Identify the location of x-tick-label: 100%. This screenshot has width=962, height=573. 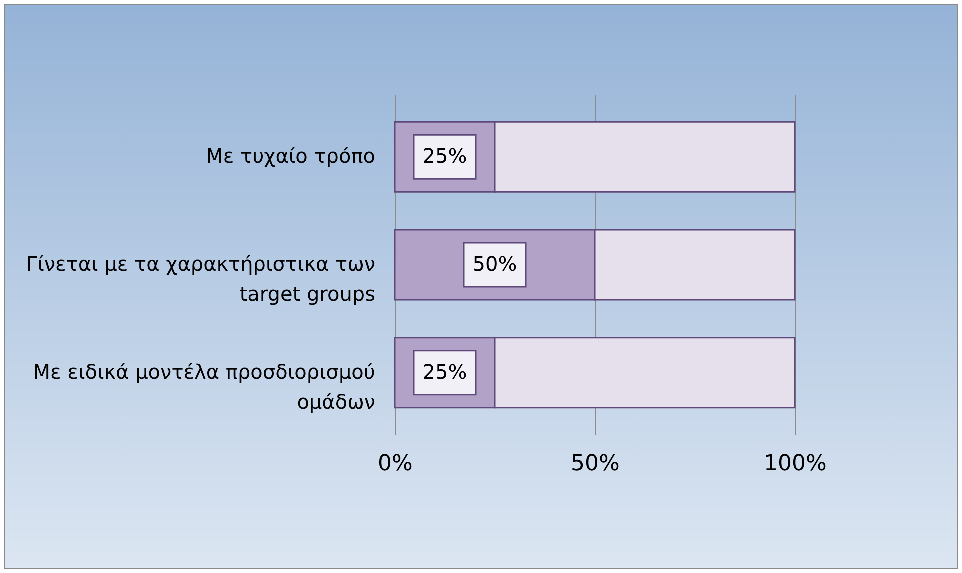
(795, 464).